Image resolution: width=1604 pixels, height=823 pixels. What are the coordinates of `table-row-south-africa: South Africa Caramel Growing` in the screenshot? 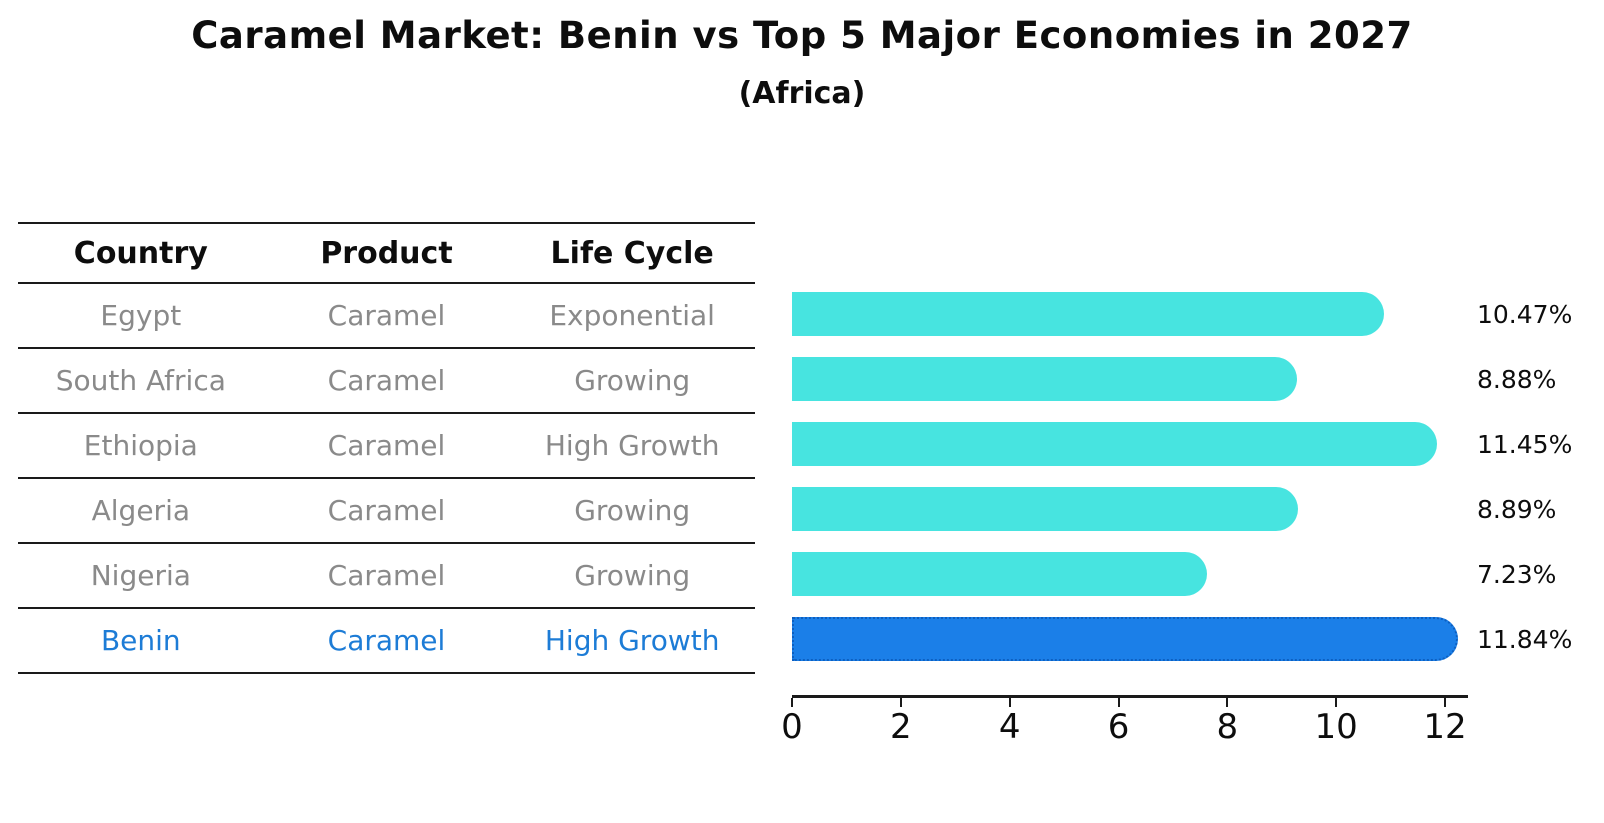 It's located at (386, 381).